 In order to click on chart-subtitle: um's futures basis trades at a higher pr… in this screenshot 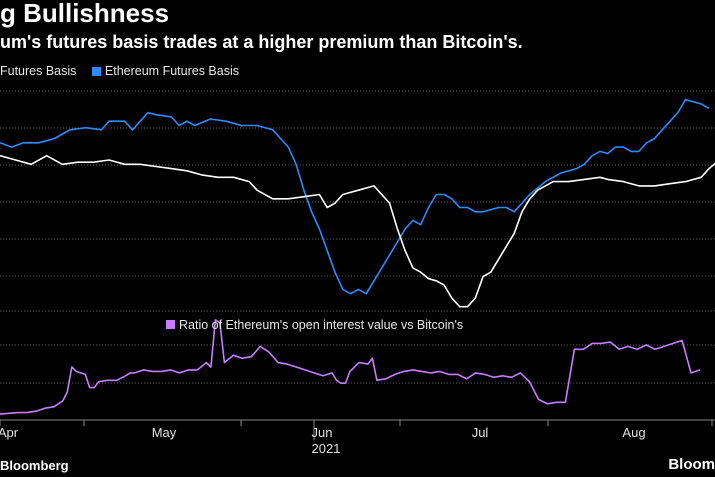, I will do `click(261, 42)`.